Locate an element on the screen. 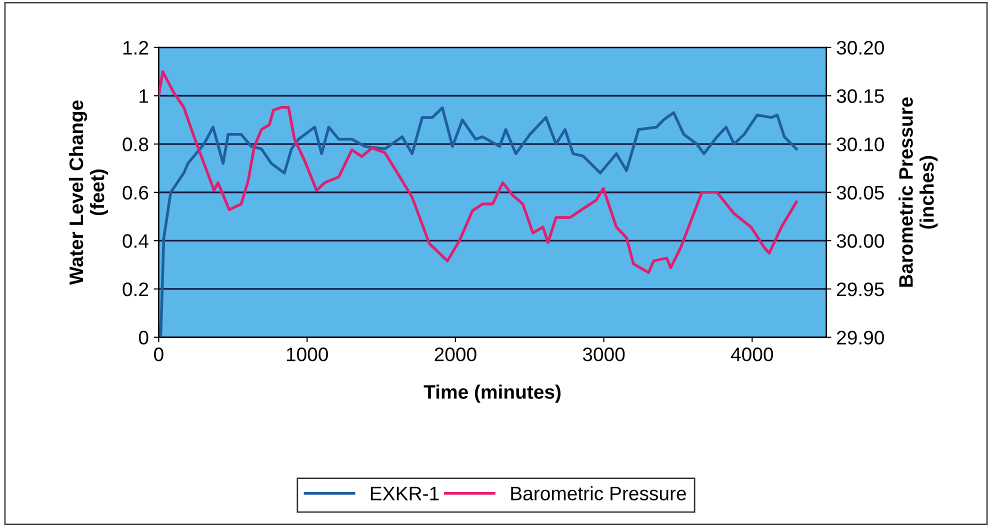 The image size is (992, 527). y-axis-title: Water Level Change (feet) is located at coordinates (88, 192).